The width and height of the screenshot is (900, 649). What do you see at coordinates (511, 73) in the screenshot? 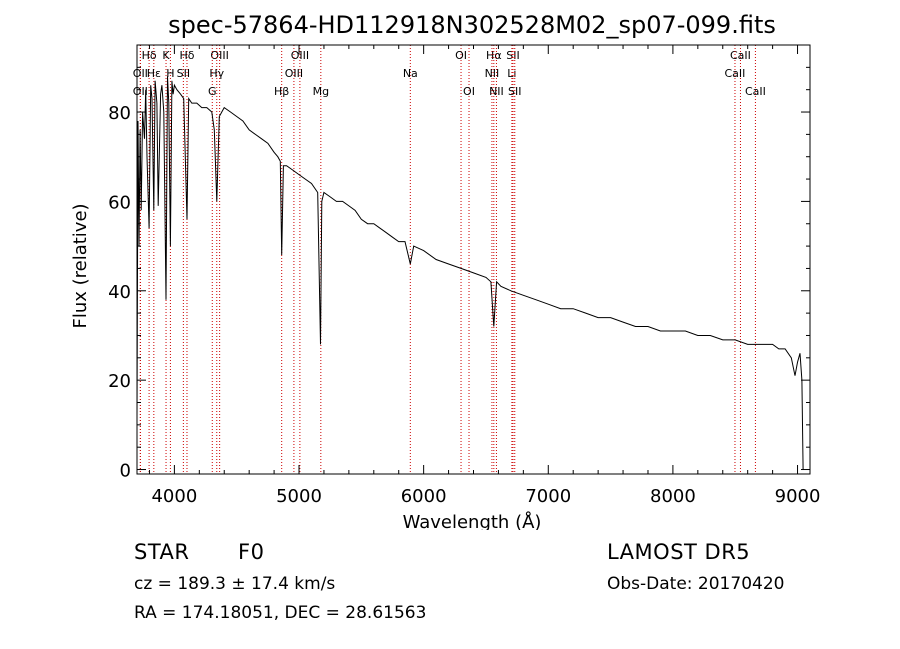
I see `line-marker-label: Li` at bounding box center [511, 73].